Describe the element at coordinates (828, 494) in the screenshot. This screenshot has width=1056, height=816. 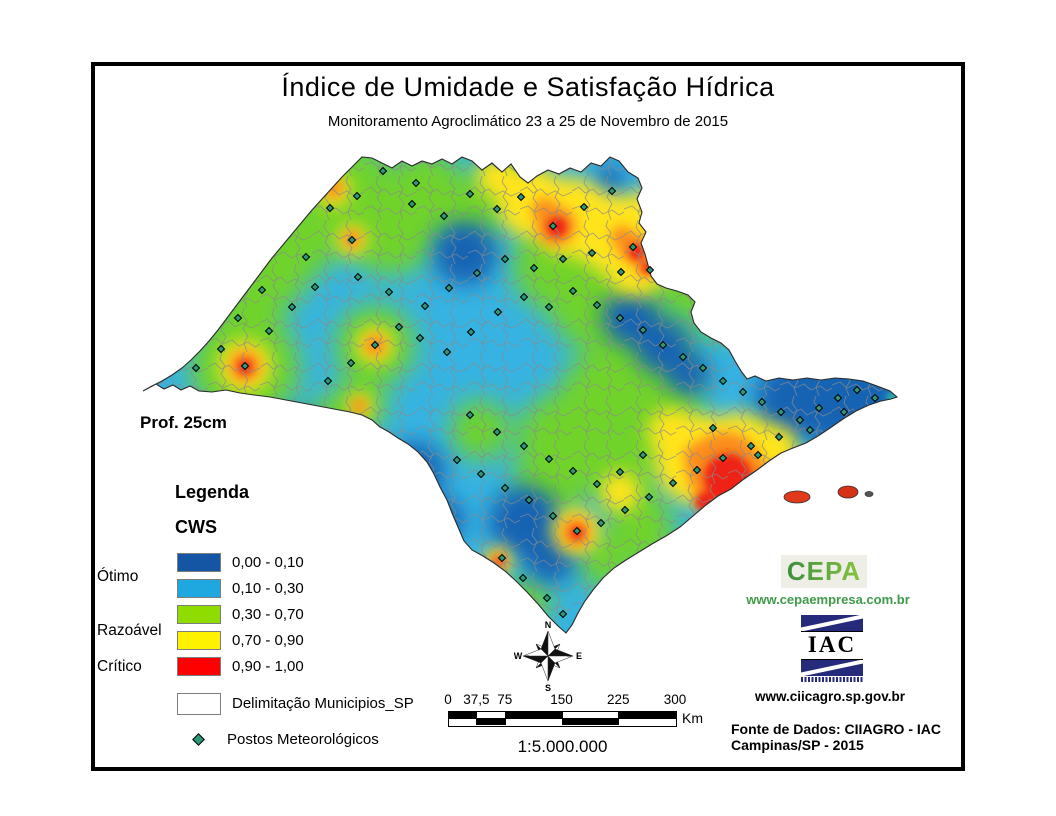
I see `coastal-islands` at that location.